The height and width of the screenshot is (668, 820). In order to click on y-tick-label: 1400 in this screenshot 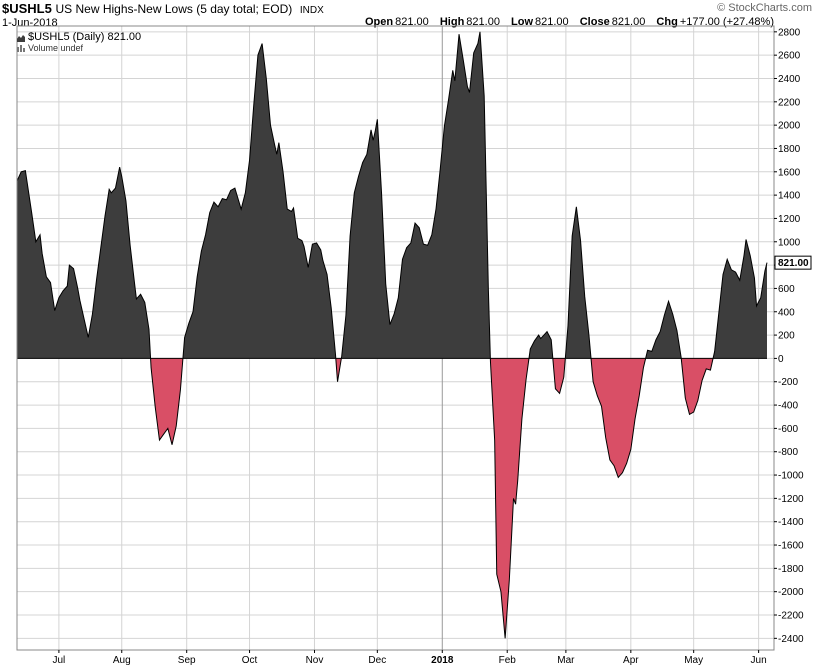, I will do `click(789, 196)`.